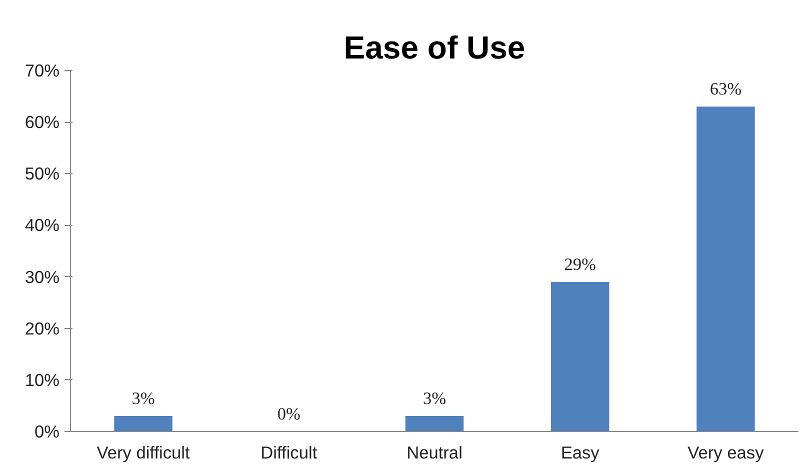 This screenshot has width=803, height=471. I want to click on x-tick-label: Difficult, so click(289, 452).